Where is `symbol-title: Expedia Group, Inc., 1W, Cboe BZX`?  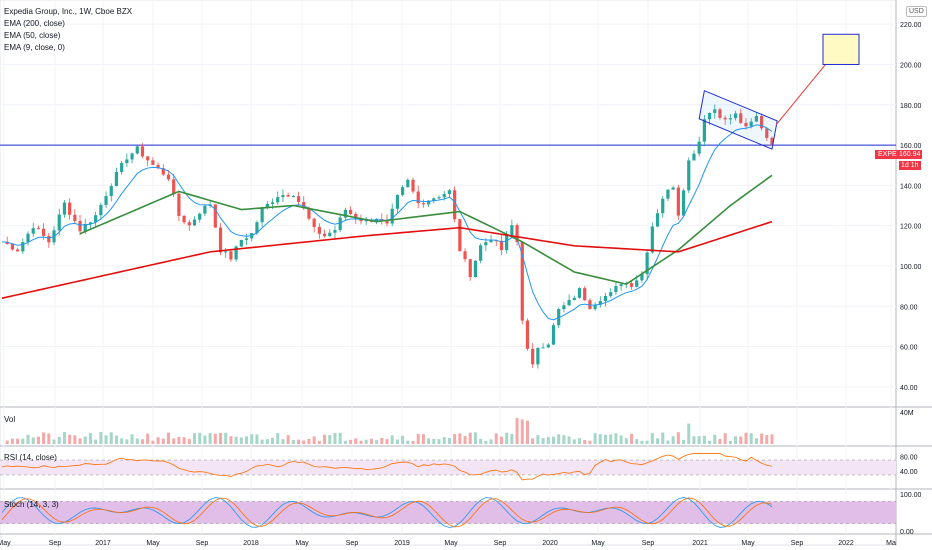
symbol-title: Expedia Group, Inc., 1W, Cboe BZX is located at coordinates (68, 11).